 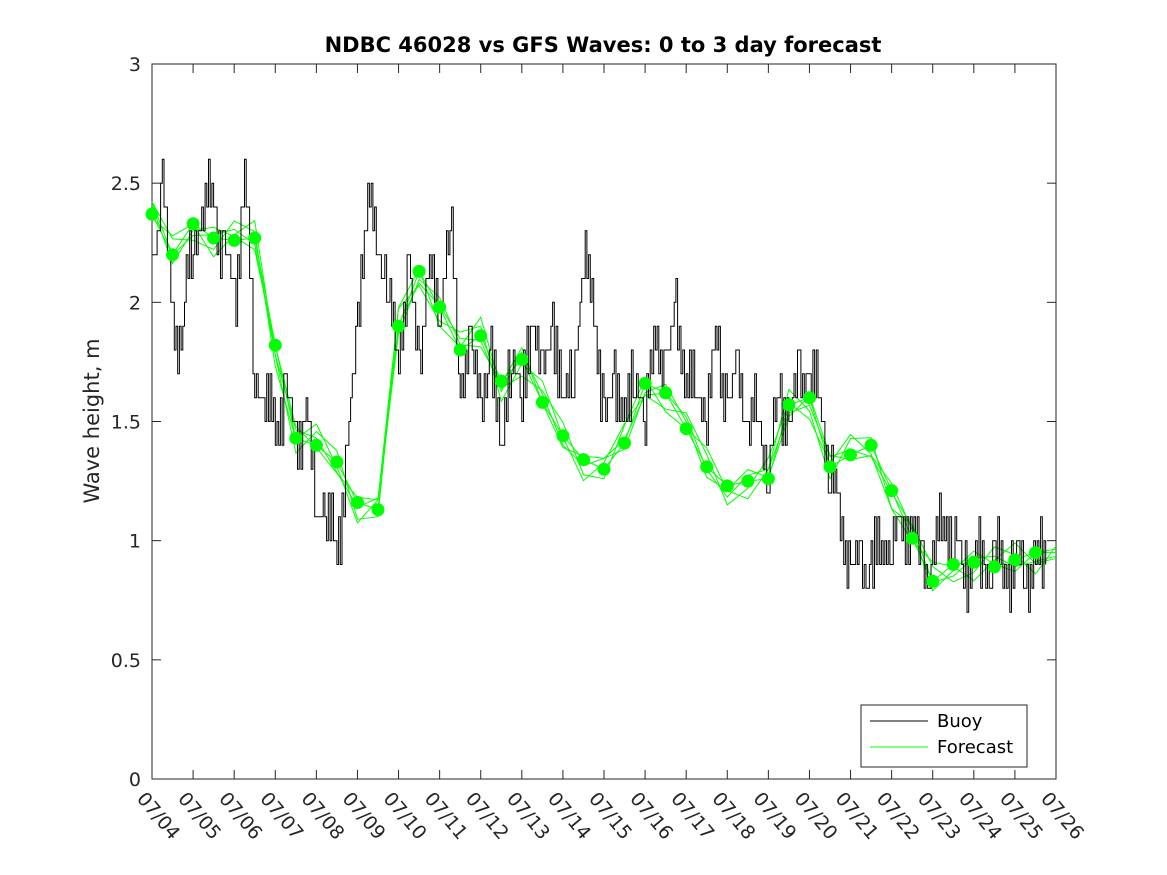 What do you see at coordinates (939, 816) in the screenshot?
I see `x-tick-label: 07/23` at bounding box center [939, 816].